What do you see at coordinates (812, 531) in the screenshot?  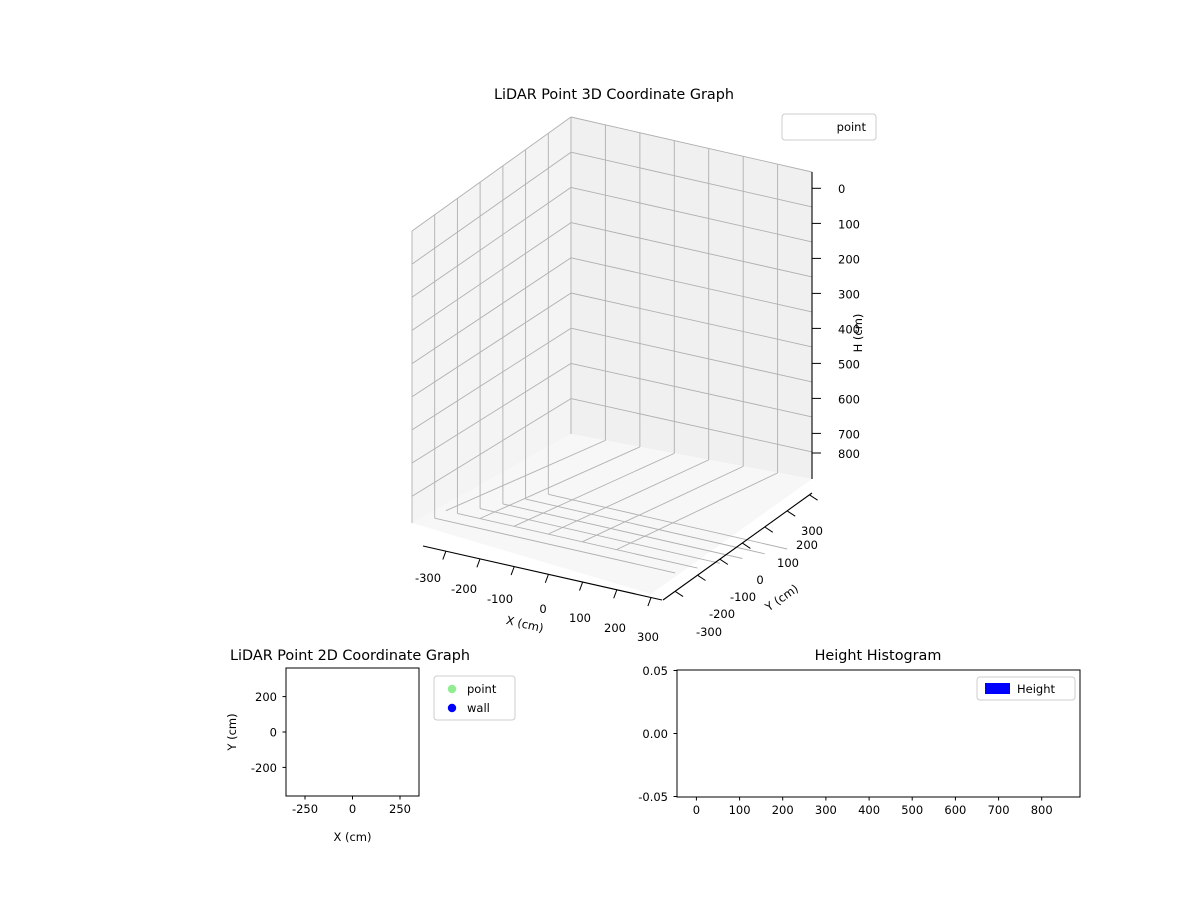 I see `y-tick-6: 300` at bounding box center [812, 531].